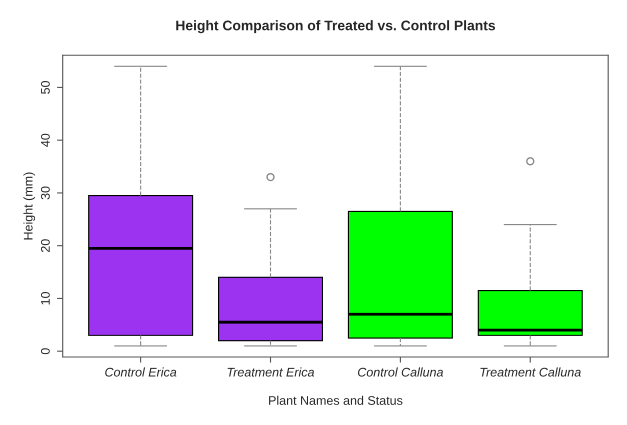 This screenshot has width=627, height=425. What do you see at coordinates (271, 372) in the screenshot?
I see `x-tick-label: Treatment Erica` at bounding box center [271, 372].